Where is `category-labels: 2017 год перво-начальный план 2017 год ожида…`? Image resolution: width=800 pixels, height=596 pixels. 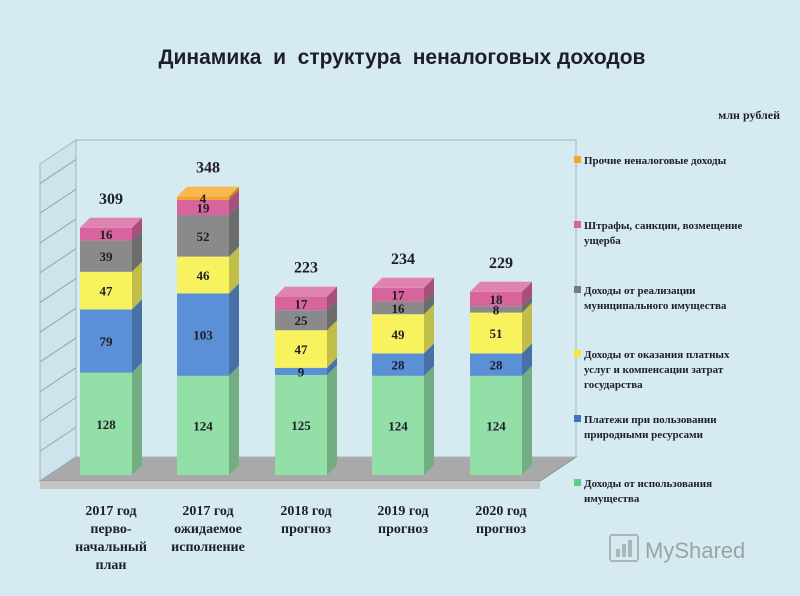 category-labels: 2017 год перво-начальный план 2017 год ожида… is located at coordinates (301, 538).